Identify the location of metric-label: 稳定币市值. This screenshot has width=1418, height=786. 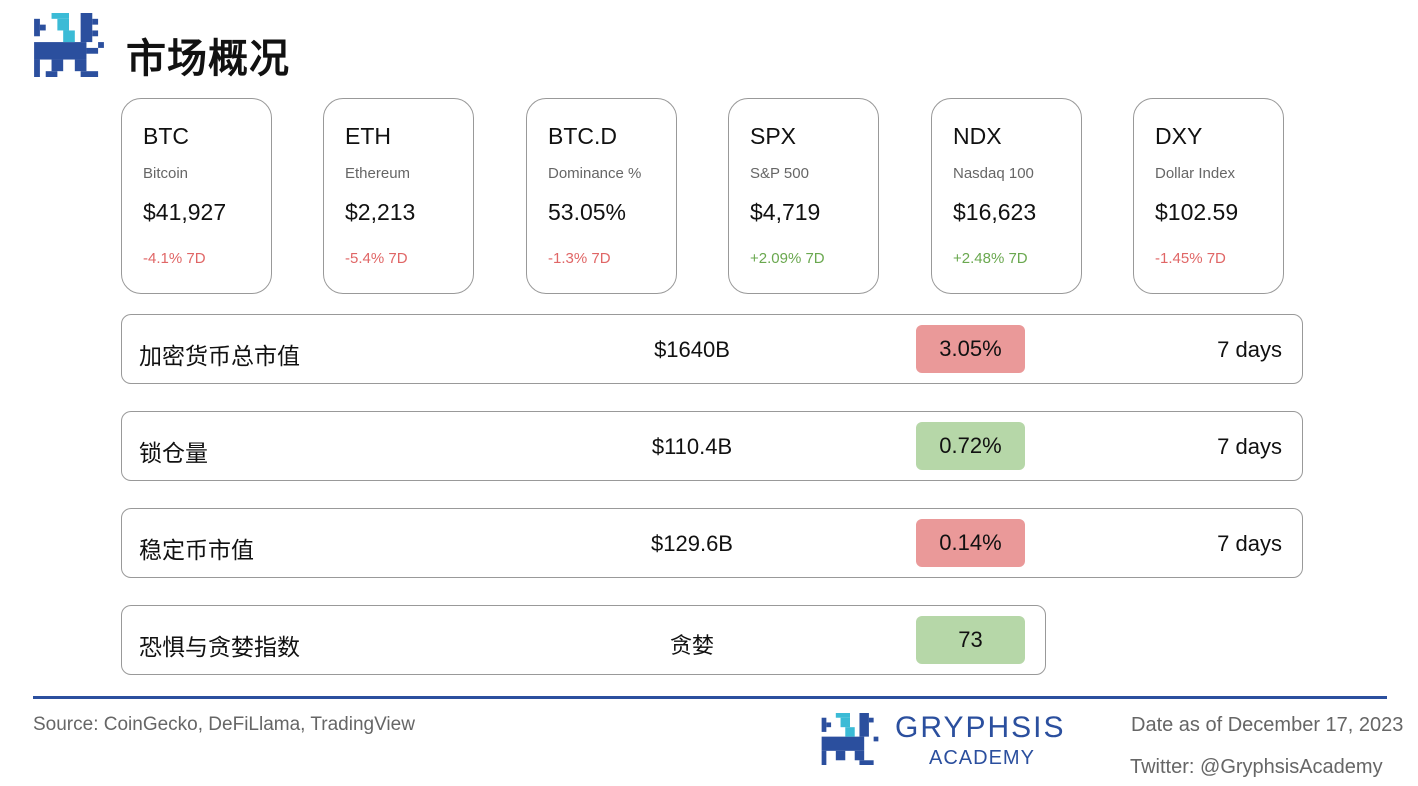
(196, 551).